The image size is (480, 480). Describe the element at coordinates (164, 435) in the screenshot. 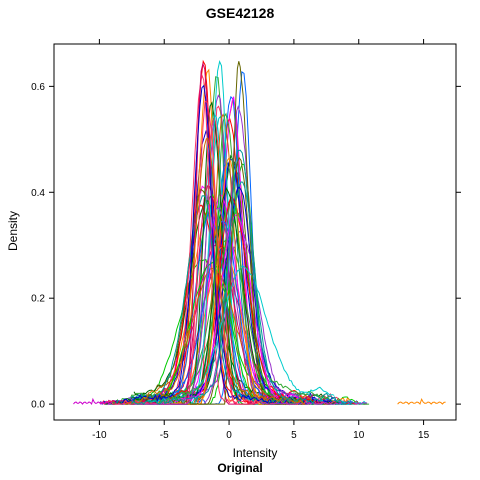

I see `x-tick-label: -5` at that location.